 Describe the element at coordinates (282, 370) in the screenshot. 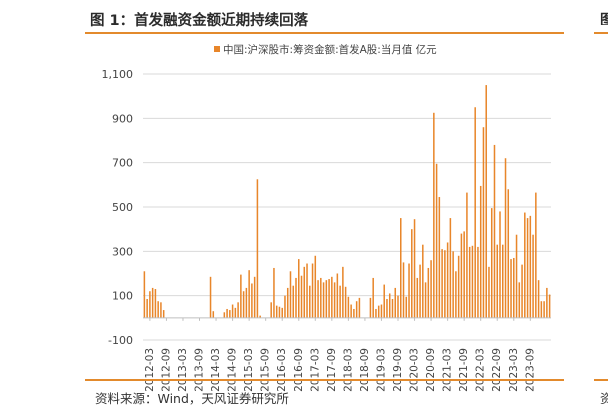

I see `x-tick-label: 2016-03` at that location.